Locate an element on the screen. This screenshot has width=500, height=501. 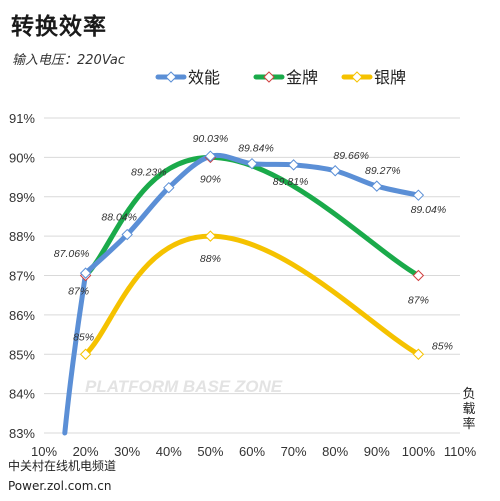
legend: 效能 金牌 银牌 is located at coordinates (280, 77).